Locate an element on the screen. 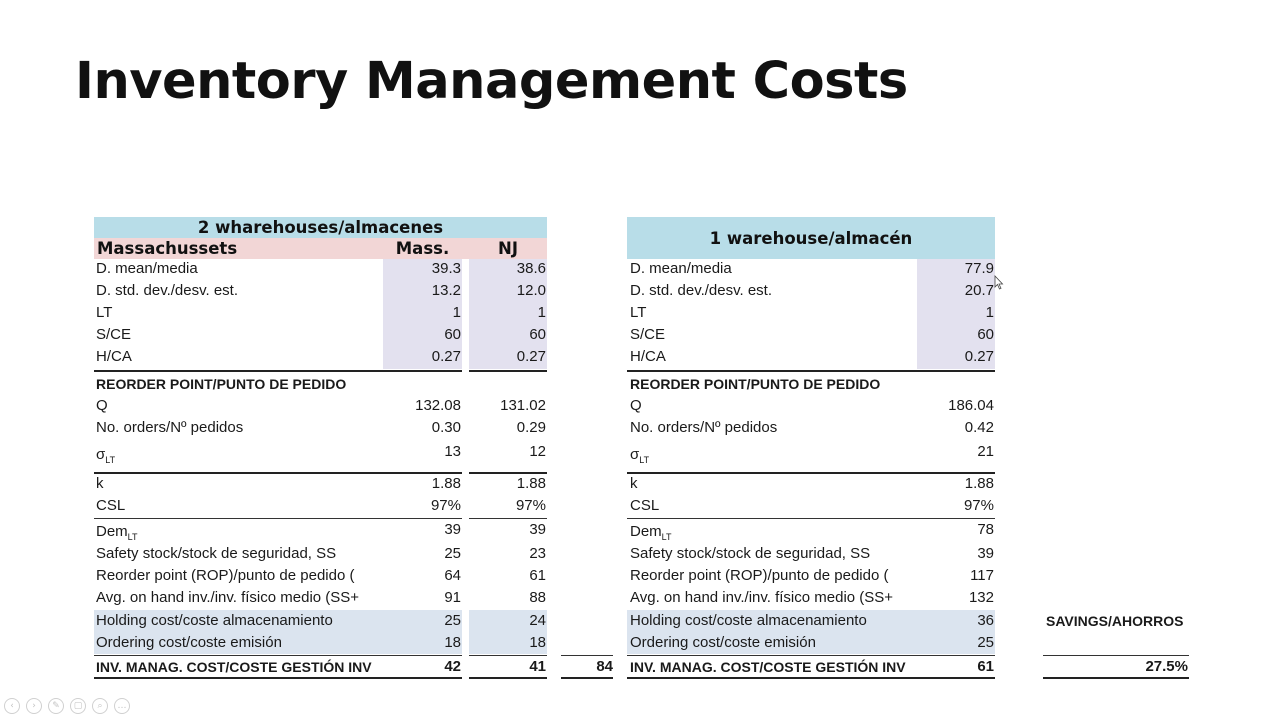  right-sigma-label: σLT is located at coordinates (640, 455).